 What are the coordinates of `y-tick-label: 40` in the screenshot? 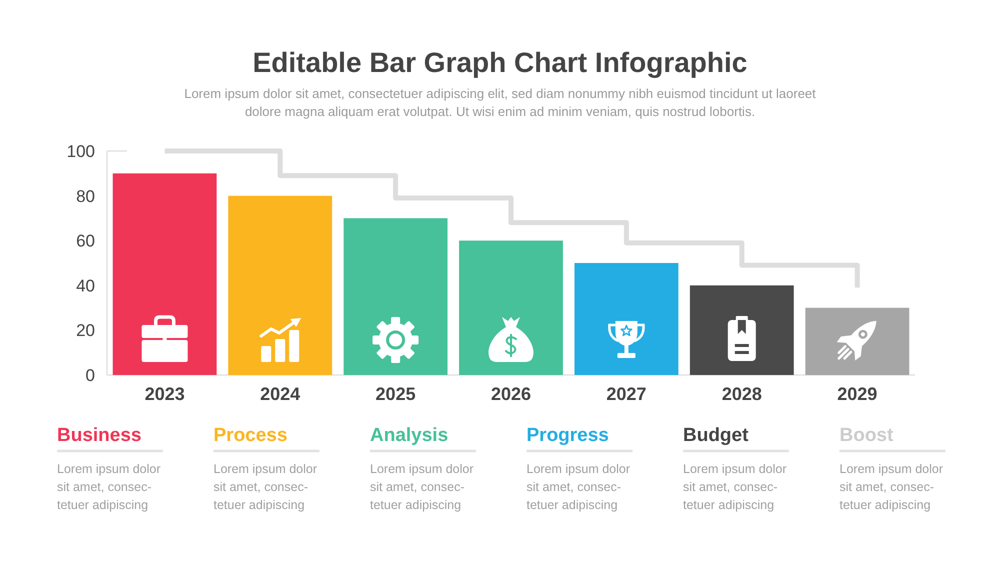 It's located at (85, 286).